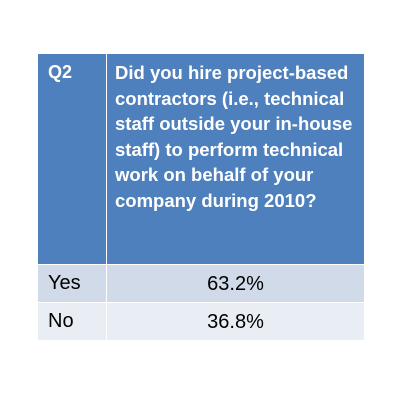  Describe the element at coordinates (201, 322) in the screenshot. I see `table-row: No 36.8%` at that location.